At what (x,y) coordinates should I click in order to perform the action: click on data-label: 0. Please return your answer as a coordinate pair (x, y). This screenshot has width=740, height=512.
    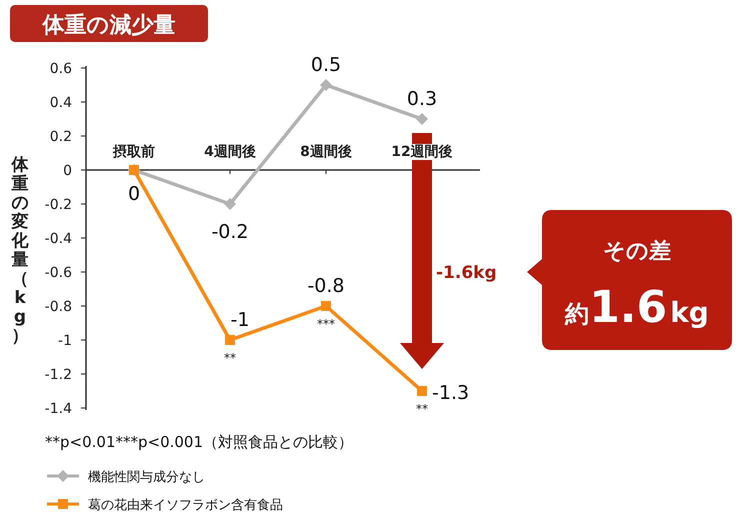
    Looking at the image, I should click on (134, 194).